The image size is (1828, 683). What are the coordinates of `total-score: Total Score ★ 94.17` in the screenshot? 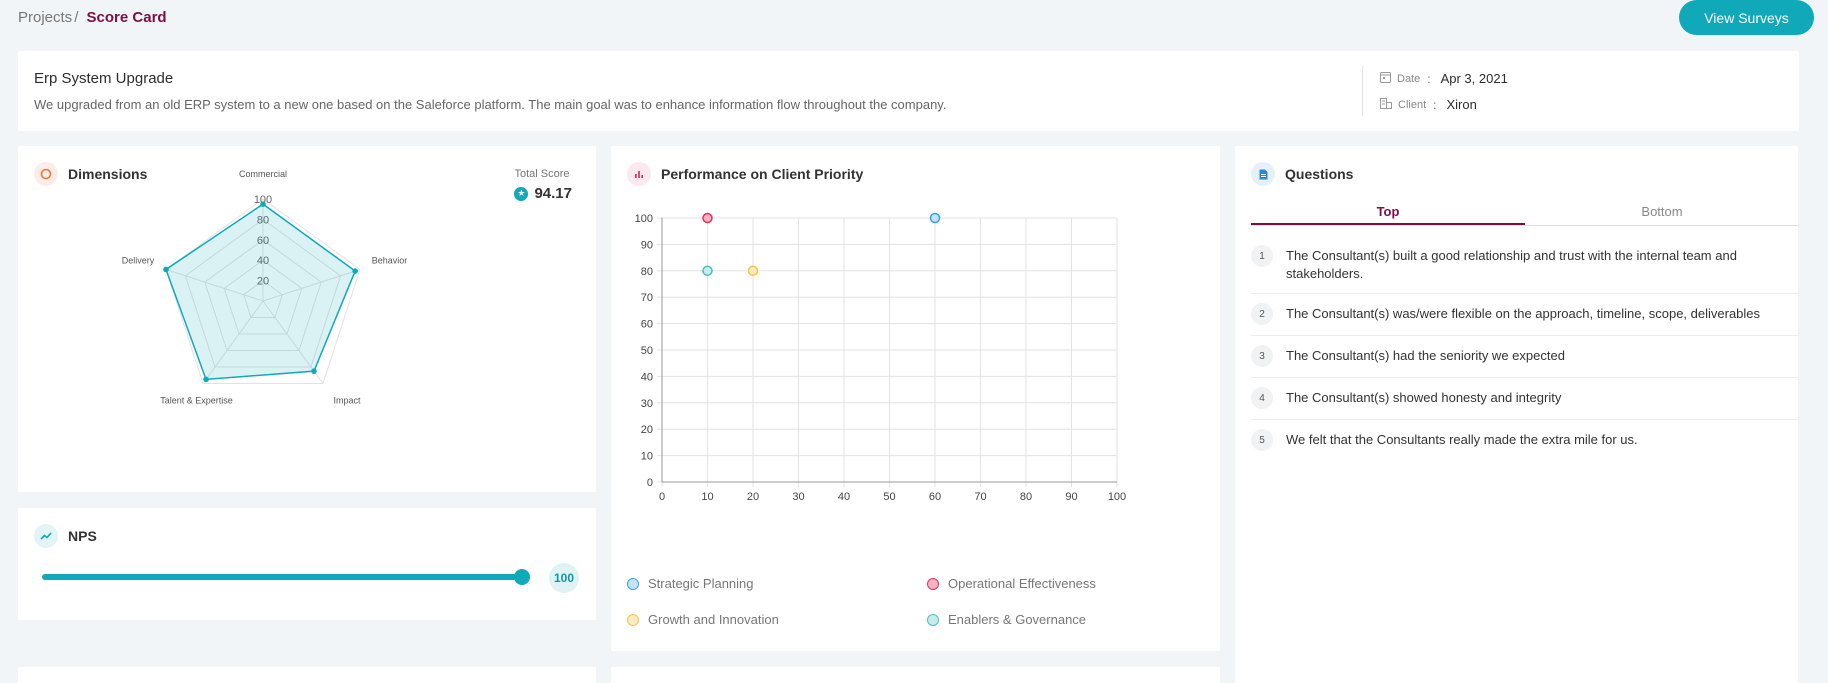 It's located at (543, 185).